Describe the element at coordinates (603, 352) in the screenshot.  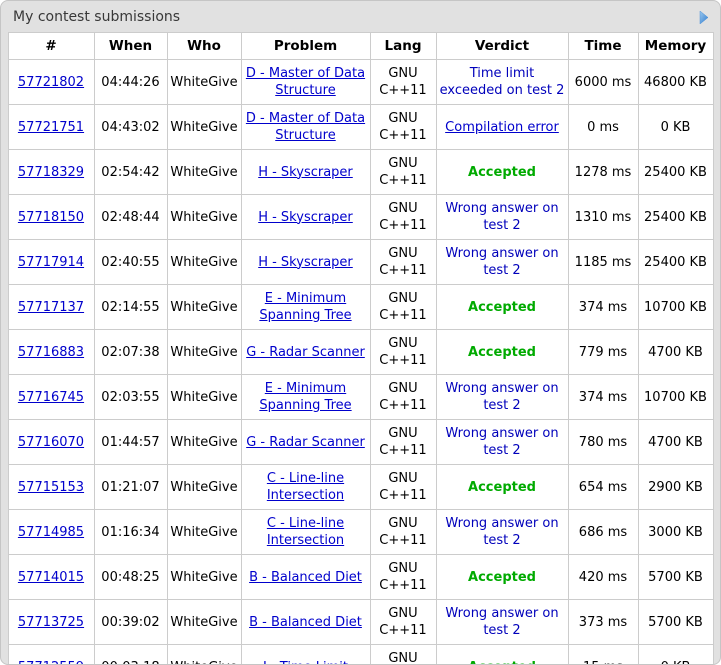
I see `time-cell: 779 ms` at that location.